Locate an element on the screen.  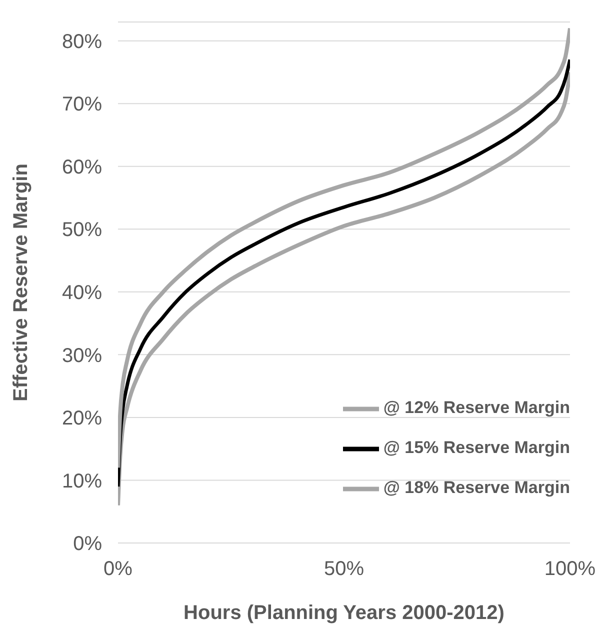
y-tick-label: 80% is located at coordinates (82, 41).